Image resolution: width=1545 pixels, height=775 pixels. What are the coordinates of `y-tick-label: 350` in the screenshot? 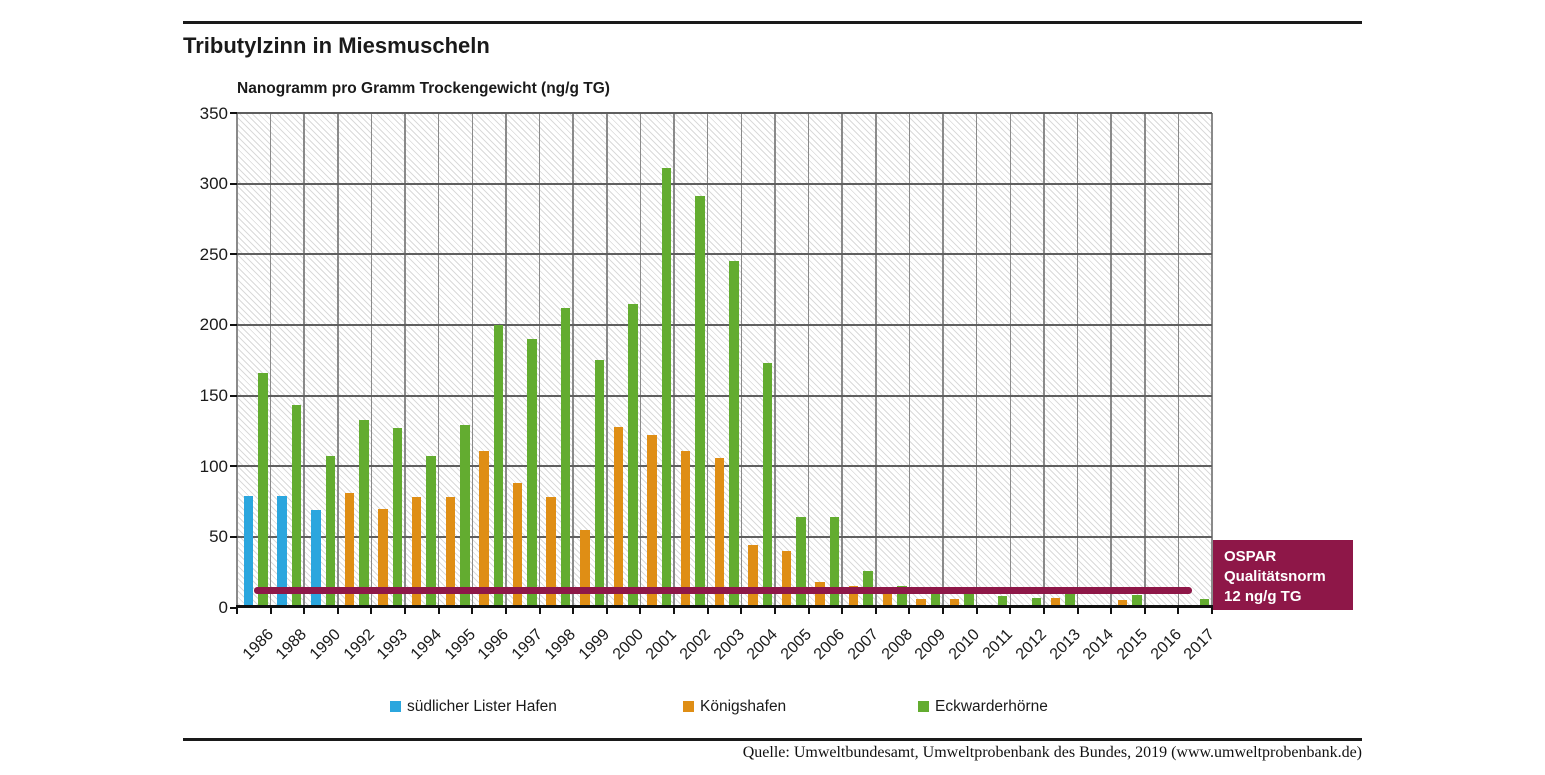 It's located at (213, 113).